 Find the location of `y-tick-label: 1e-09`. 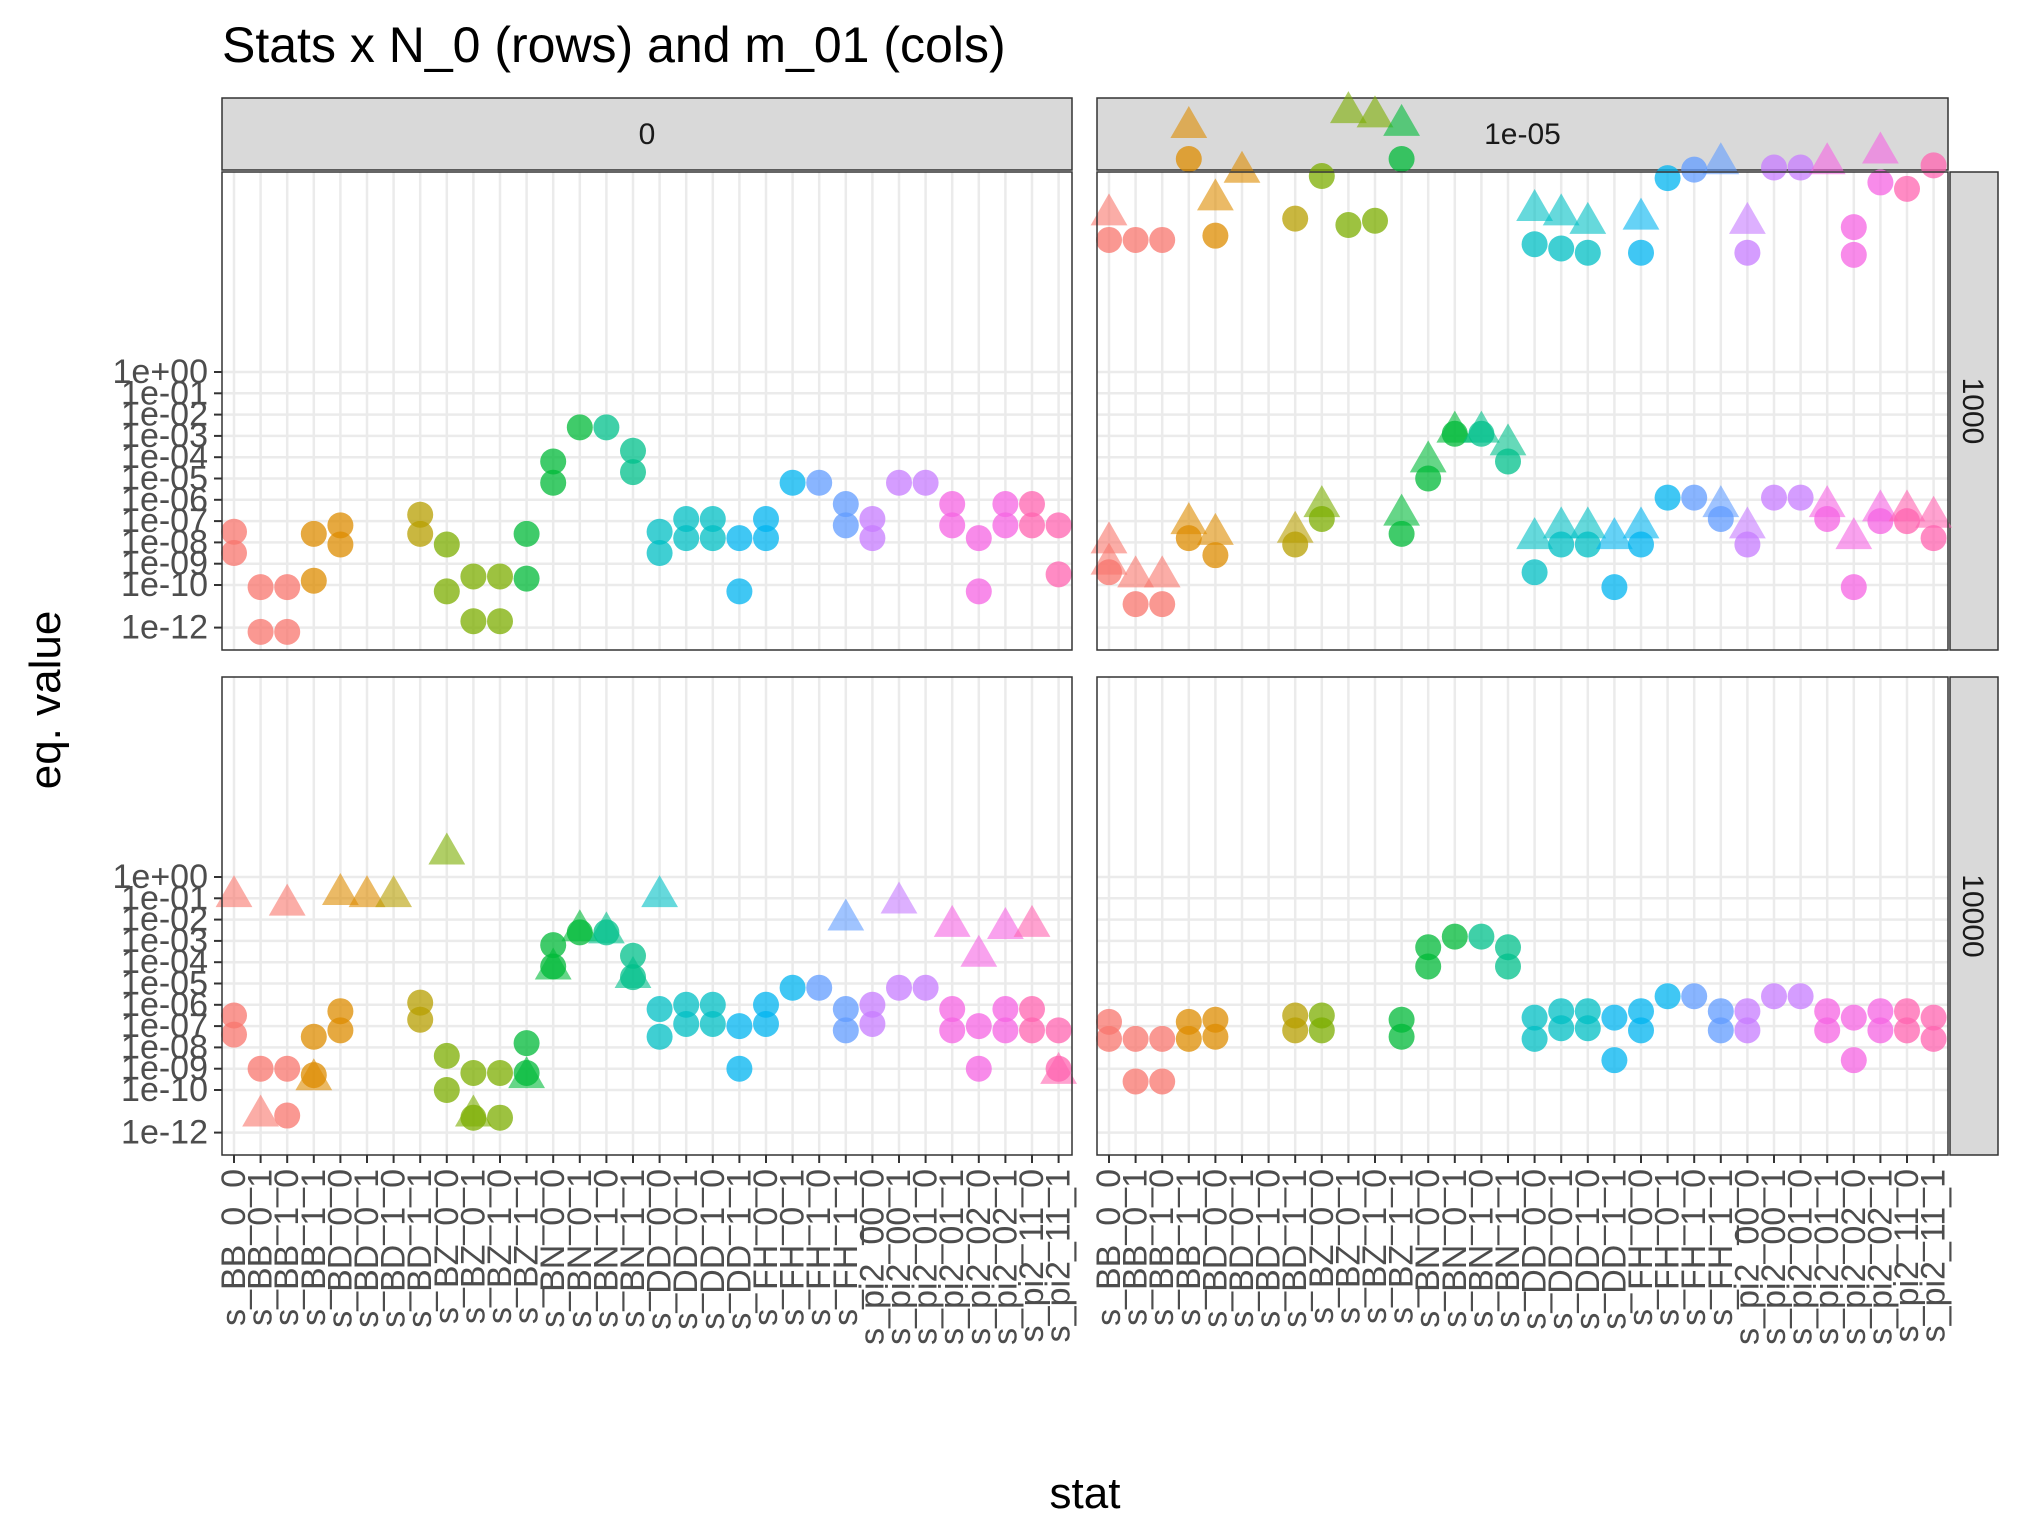

y-tick-label: 1e-09 is located at coordinates (164, 564).